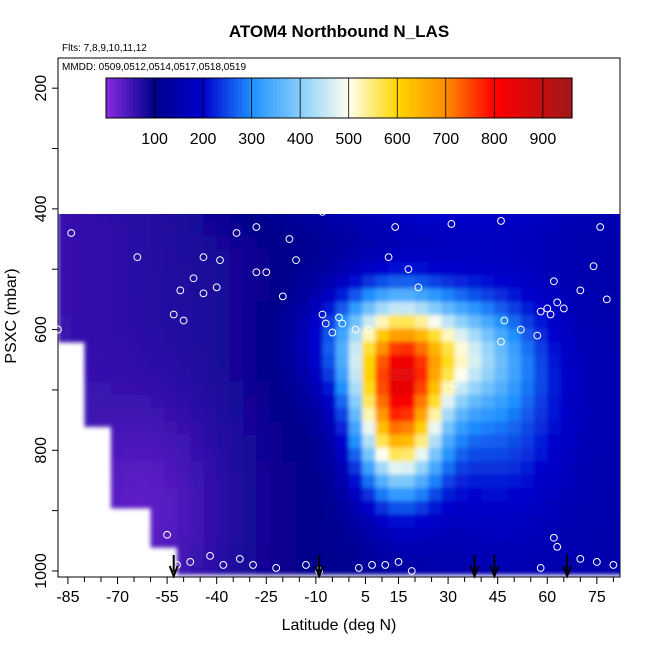  Describe the element at coordinates (445, 139) in the screenshot. I see `colorbar-tick-label: 700` at that location.